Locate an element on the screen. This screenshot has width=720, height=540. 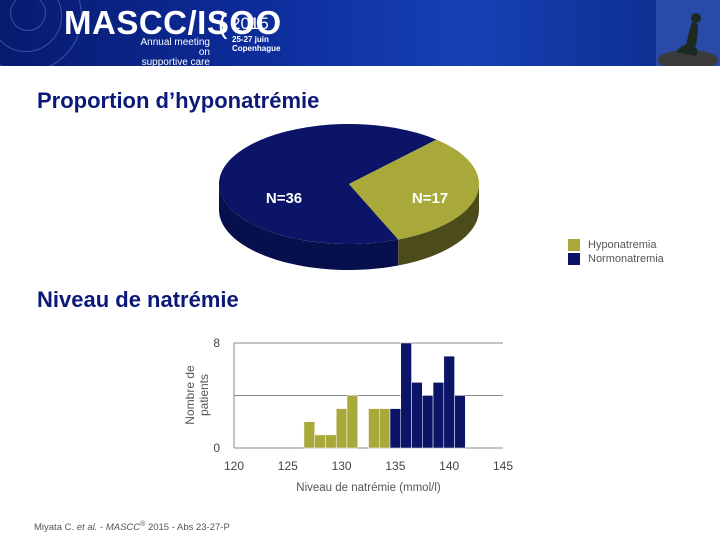
citation-etal: et al. is located at coordinates (87, 528).